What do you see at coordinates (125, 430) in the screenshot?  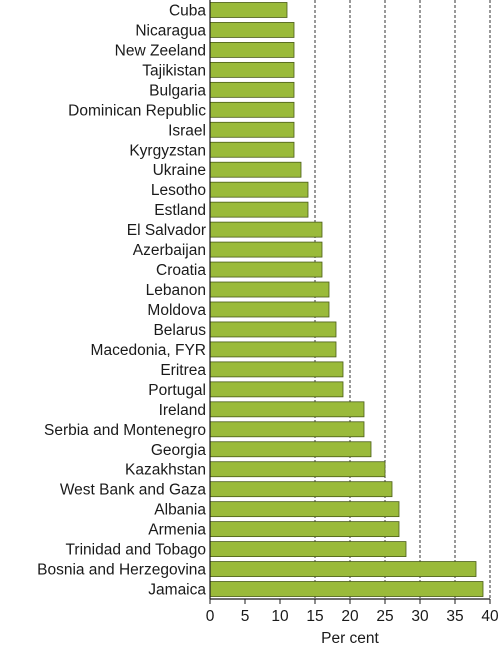 I see `category-label: Serbia and Montenegro` at bounding box center [125, 430].